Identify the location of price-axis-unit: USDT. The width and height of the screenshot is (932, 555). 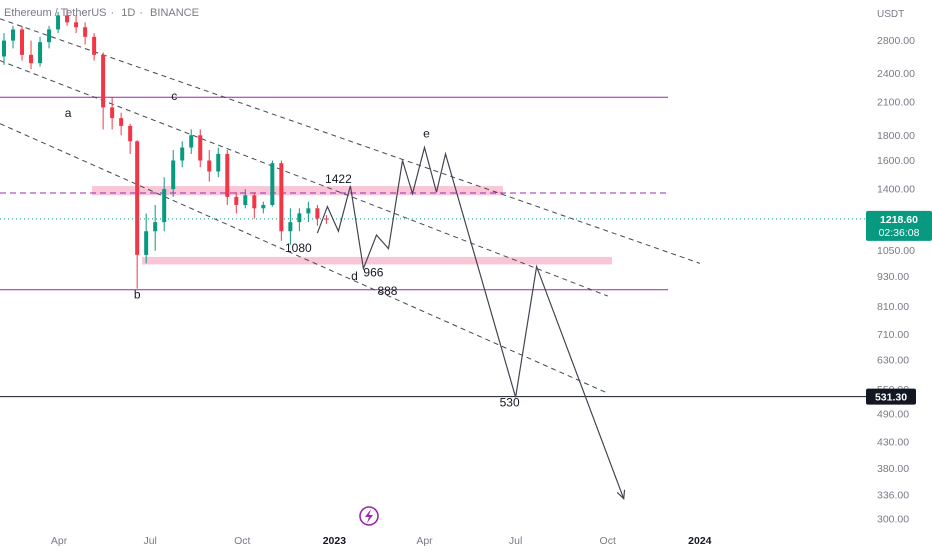
(890, 14).